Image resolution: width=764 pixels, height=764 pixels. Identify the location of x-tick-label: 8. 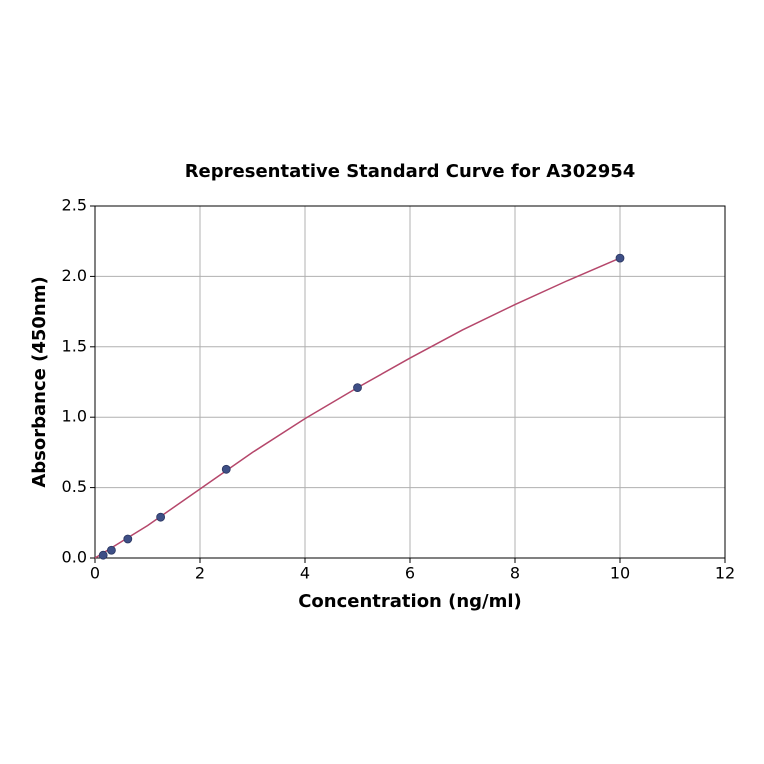
(515, 573).